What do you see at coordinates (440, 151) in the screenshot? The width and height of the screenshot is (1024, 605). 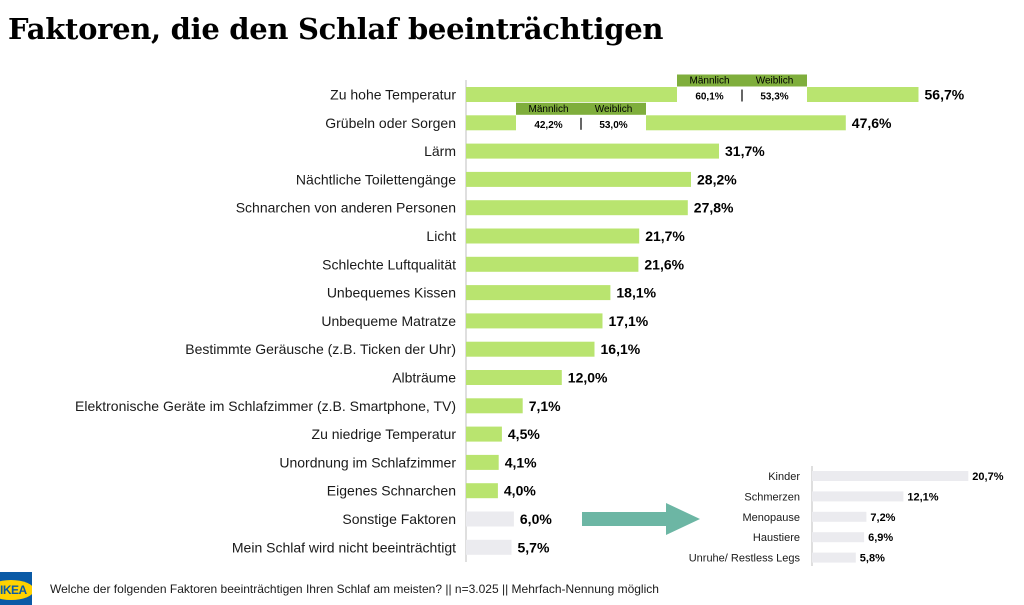 I see `category-label: Lärm` at bounding box center [440, 151].